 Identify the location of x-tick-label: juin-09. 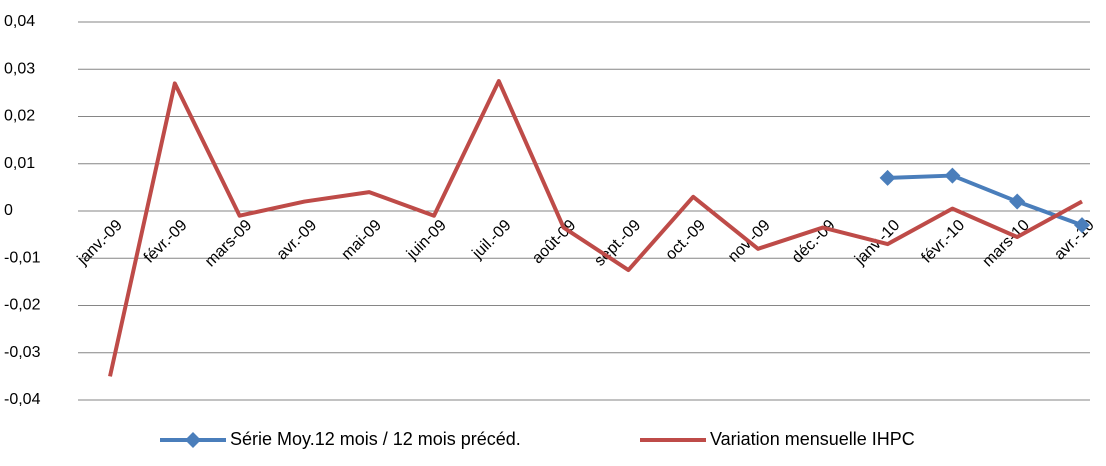
(426, 240).